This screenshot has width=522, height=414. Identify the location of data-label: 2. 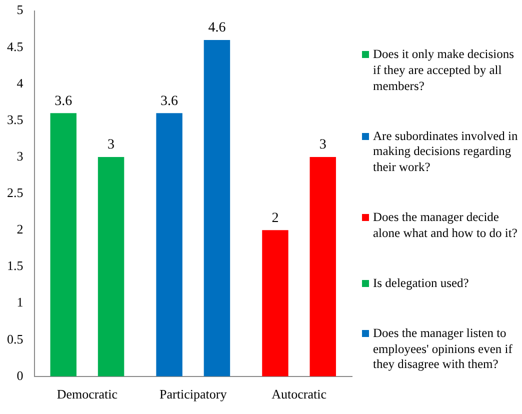
(275, 218).